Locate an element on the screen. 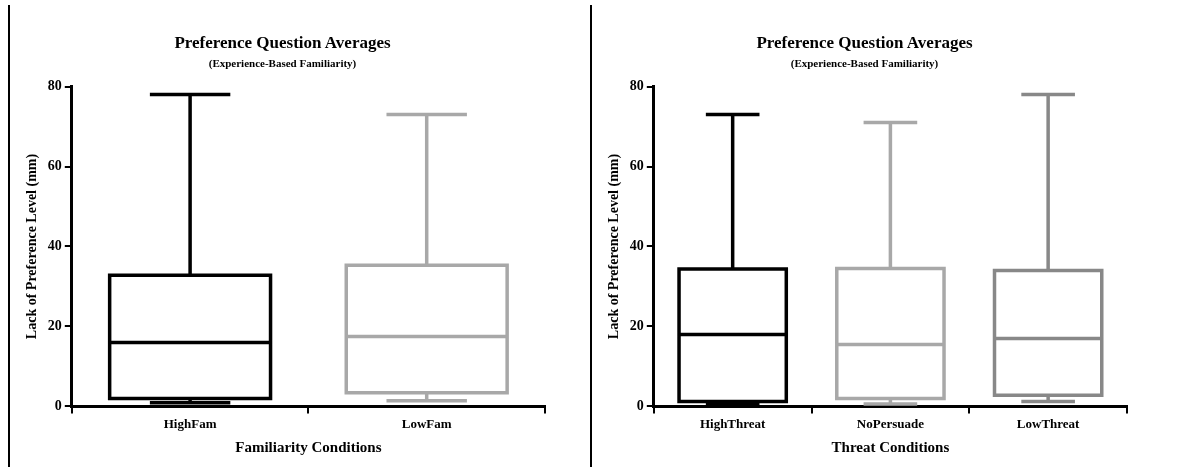 The height and width of the screenshot is (472, 1184). x-tick-label: HighFam is located at coordinates (190, 423).